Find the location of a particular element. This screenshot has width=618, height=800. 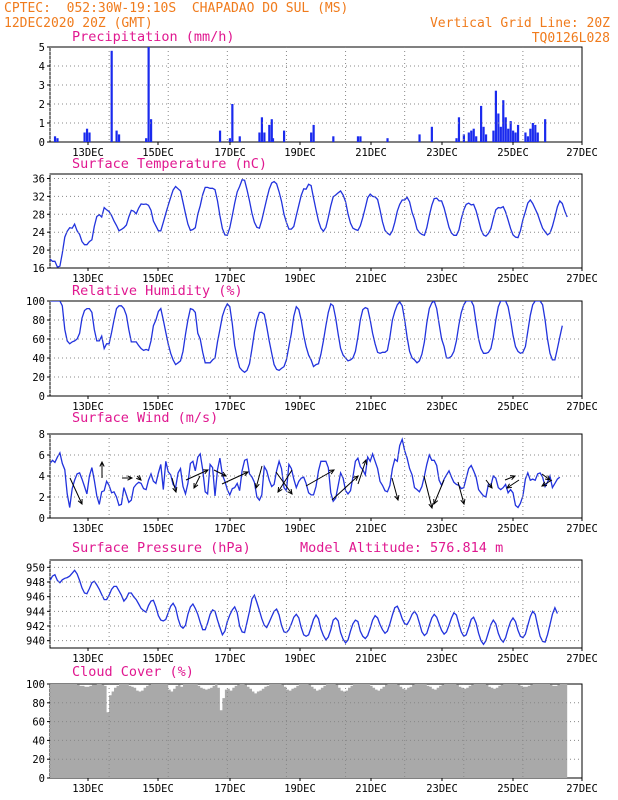

pressure-xtick-label: 21DEC is located at coordinates (371, 659).